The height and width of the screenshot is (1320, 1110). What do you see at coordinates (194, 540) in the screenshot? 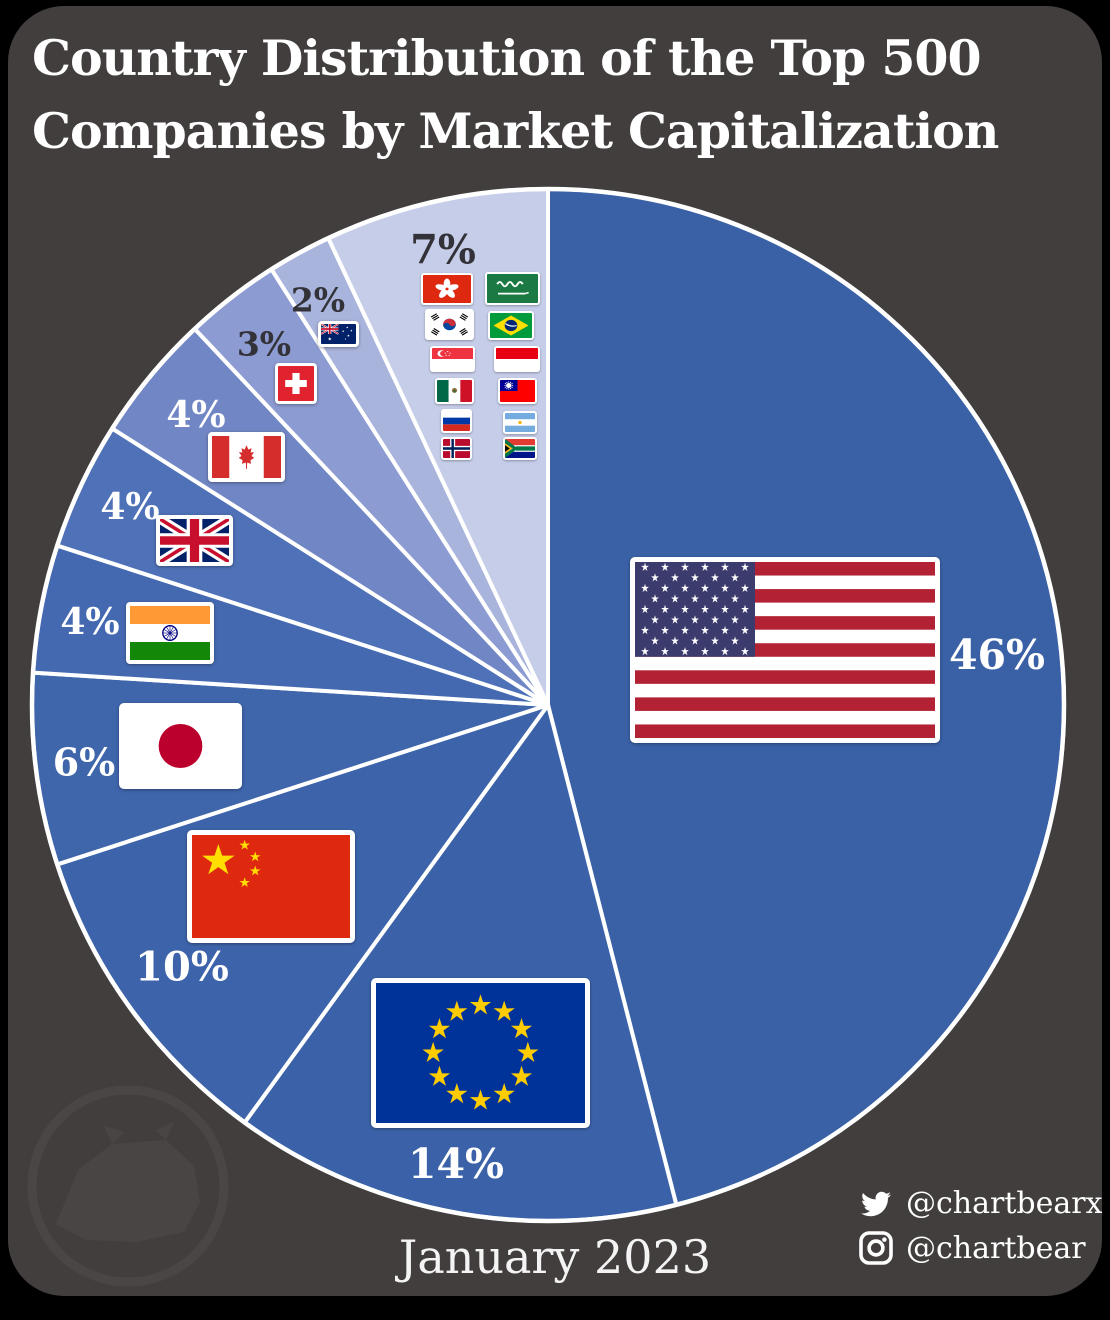
I see `uk-flag` at bounding box center [194, 540].